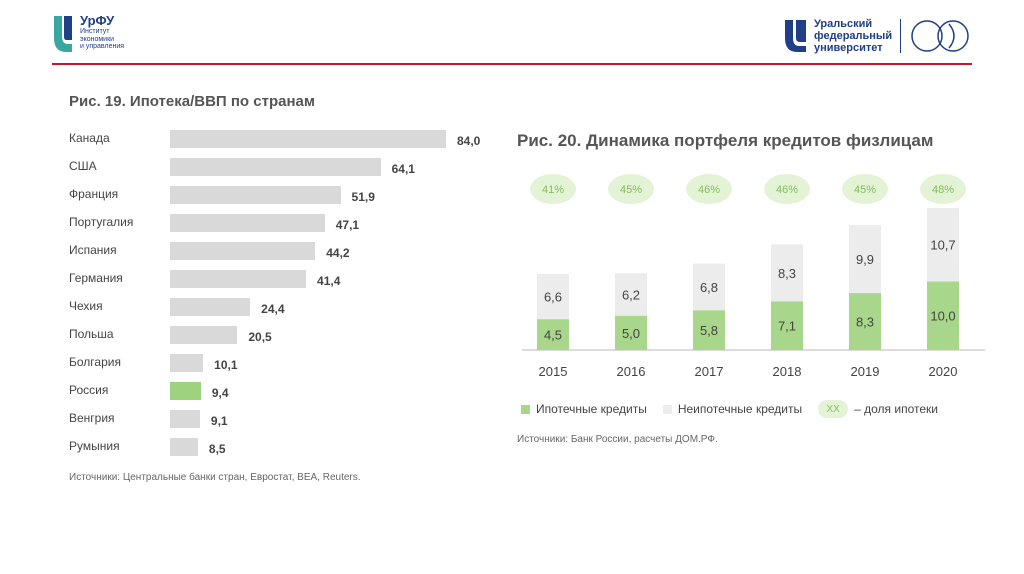 This screenshot has height=574, width=1024. Describe the element at coordinates (865, 371) in the screenshot. I see `x-tick-label: 2019` at that location.